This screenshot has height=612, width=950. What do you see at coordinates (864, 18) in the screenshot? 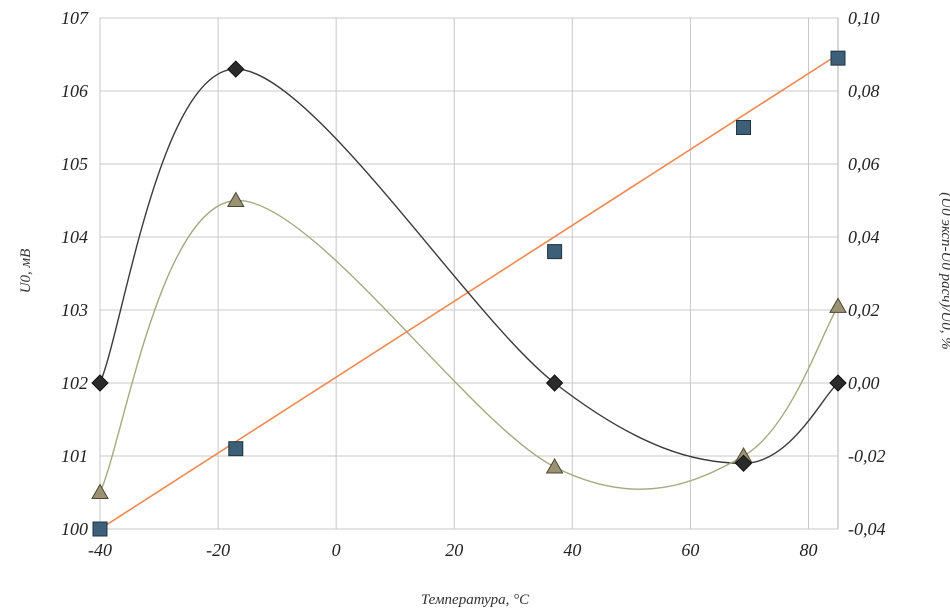
I see `y-right-tick-label: 0,10` at bounding box center [864, 18].